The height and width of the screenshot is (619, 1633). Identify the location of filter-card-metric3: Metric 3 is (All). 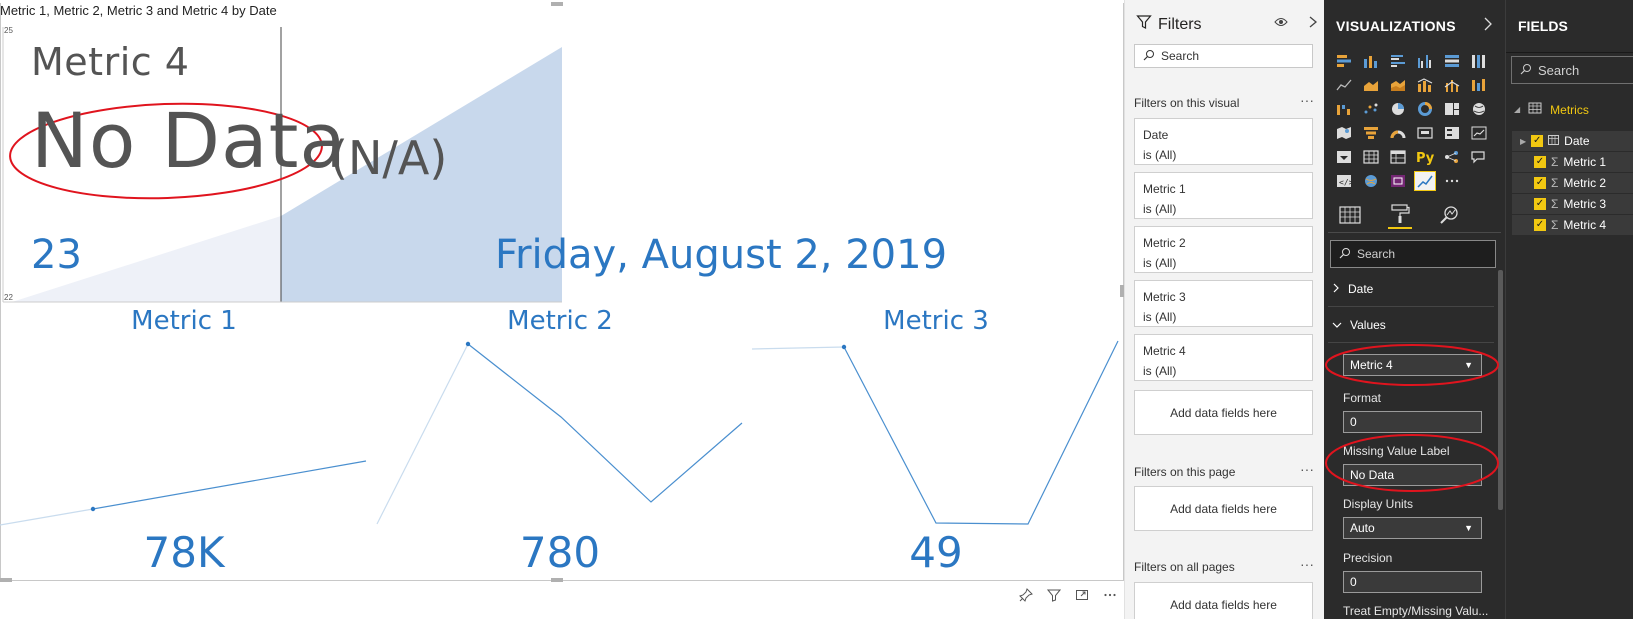
(1223, 303).